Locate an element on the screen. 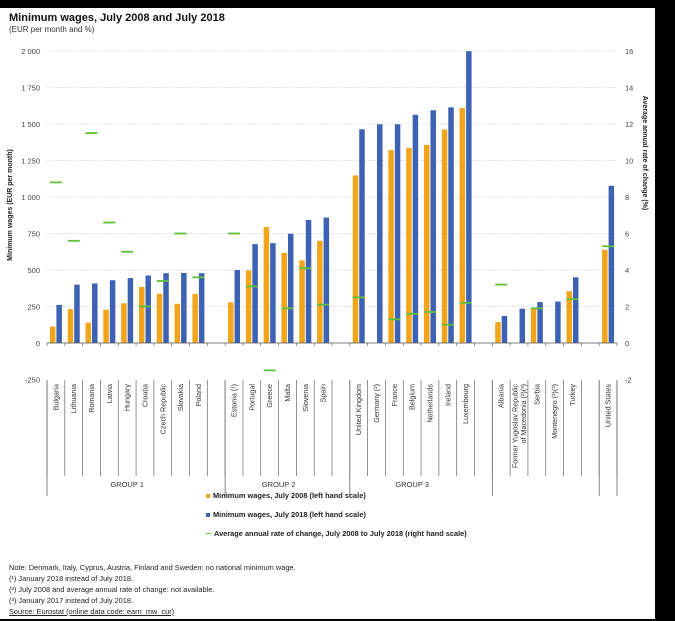 This screenshot has width=675, height=621. category-label: Serbia is located at coordinates (536, 394).